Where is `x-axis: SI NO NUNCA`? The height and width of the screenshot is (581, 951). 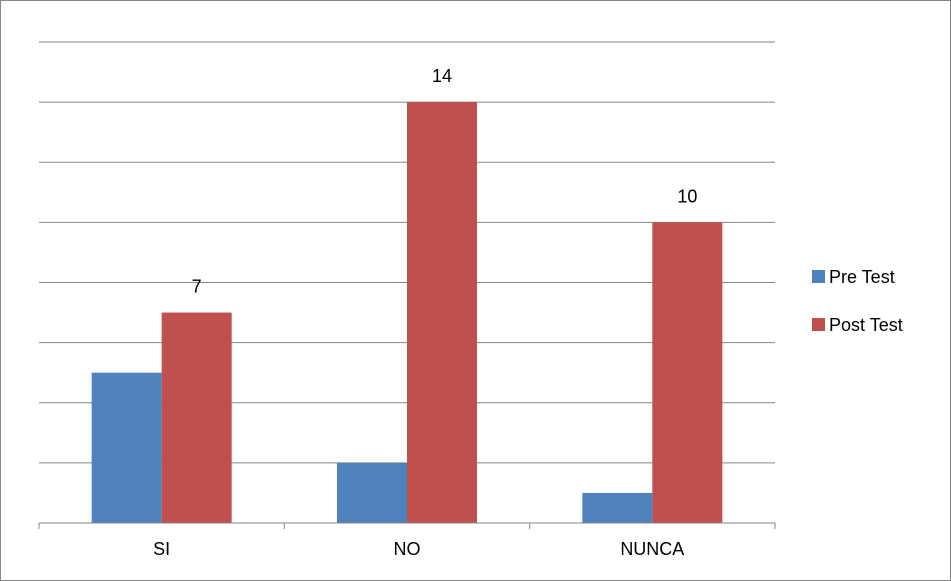 x-axis: SI NO NUNCA is located at coordinates (407, 540).